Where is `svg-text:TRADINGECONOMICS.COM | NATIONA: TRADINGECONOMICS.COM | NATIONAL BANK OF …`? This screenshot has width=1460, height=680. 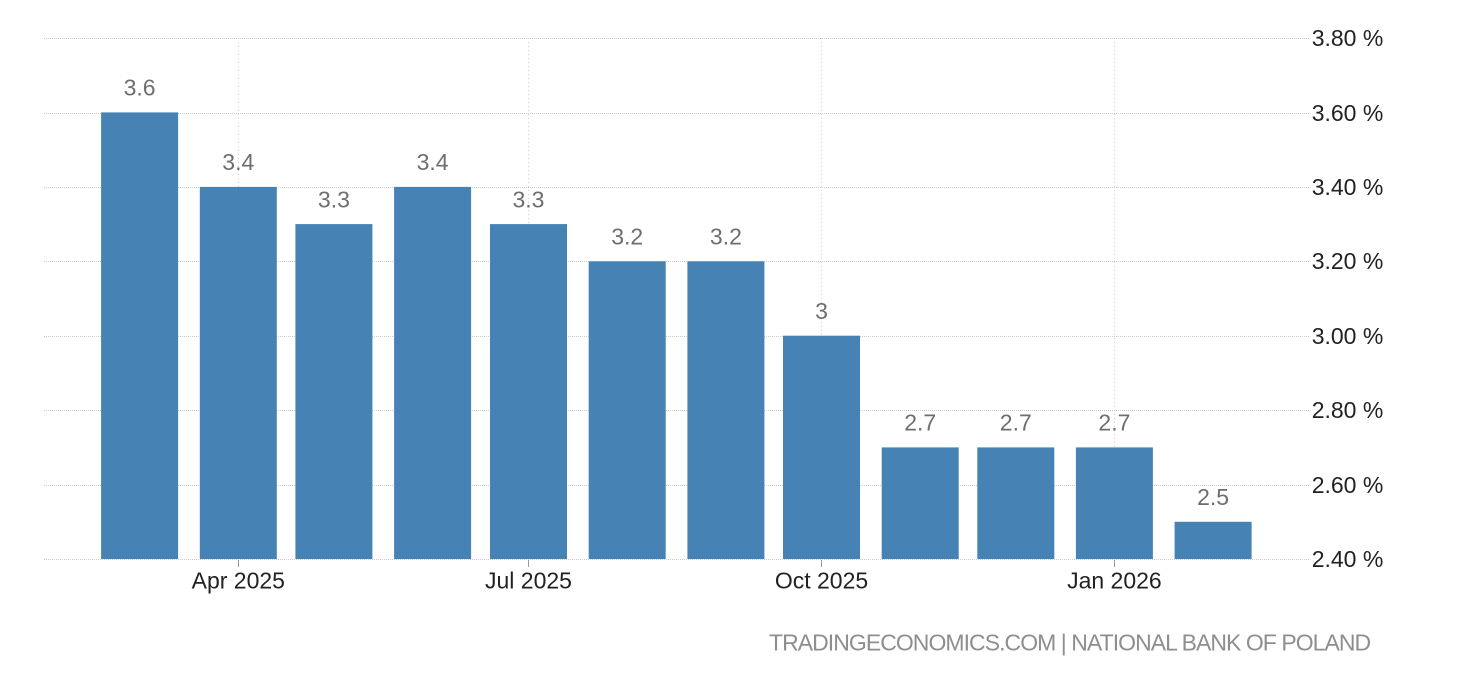 svg-text:TRADINGECONOMICS.COM | NATIONA: TRADINGECONOMICS.COM | NATIONAL BANK OF … is located at coordinates (1070, 642).